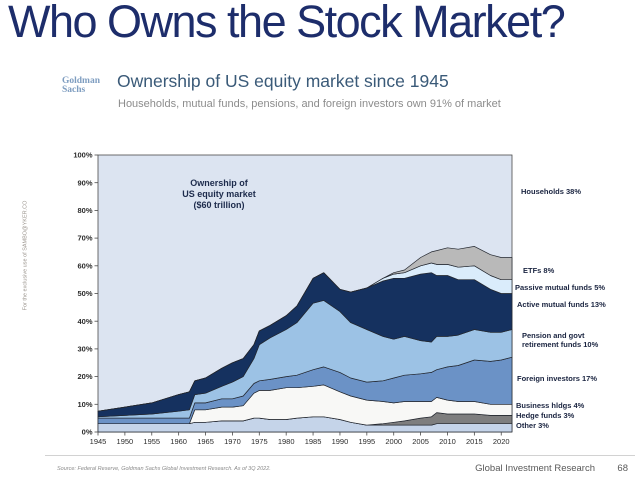  I want to click on goldman-sachs-logo: Goldman Sachs, so click(81, 85).